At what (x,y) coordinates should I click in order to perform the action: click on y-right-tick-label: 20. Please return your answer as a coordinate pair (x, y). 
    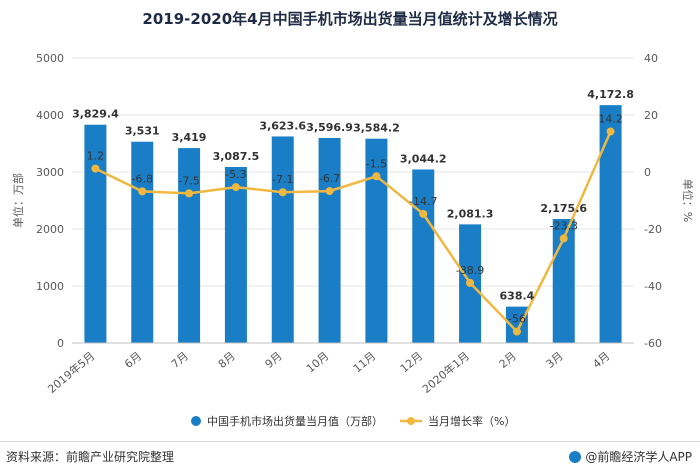
    Looking at the image, I should click on (651, 115).